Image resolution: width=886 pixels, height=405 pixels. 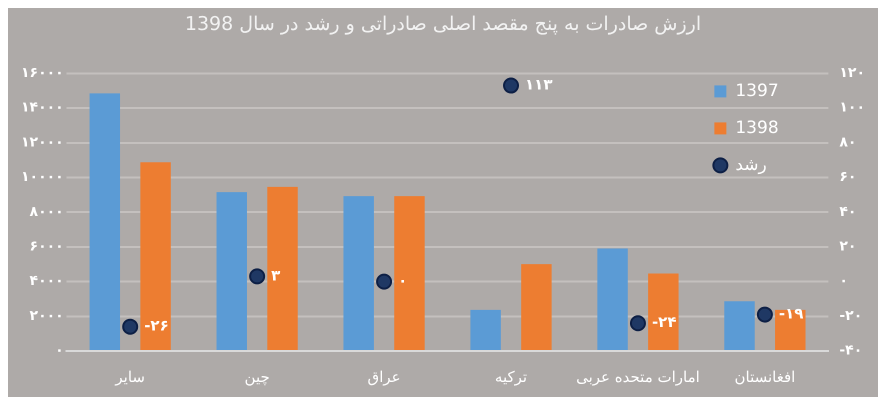 I want to click on x-tick-label: عراق, so click(x=384, y=377).